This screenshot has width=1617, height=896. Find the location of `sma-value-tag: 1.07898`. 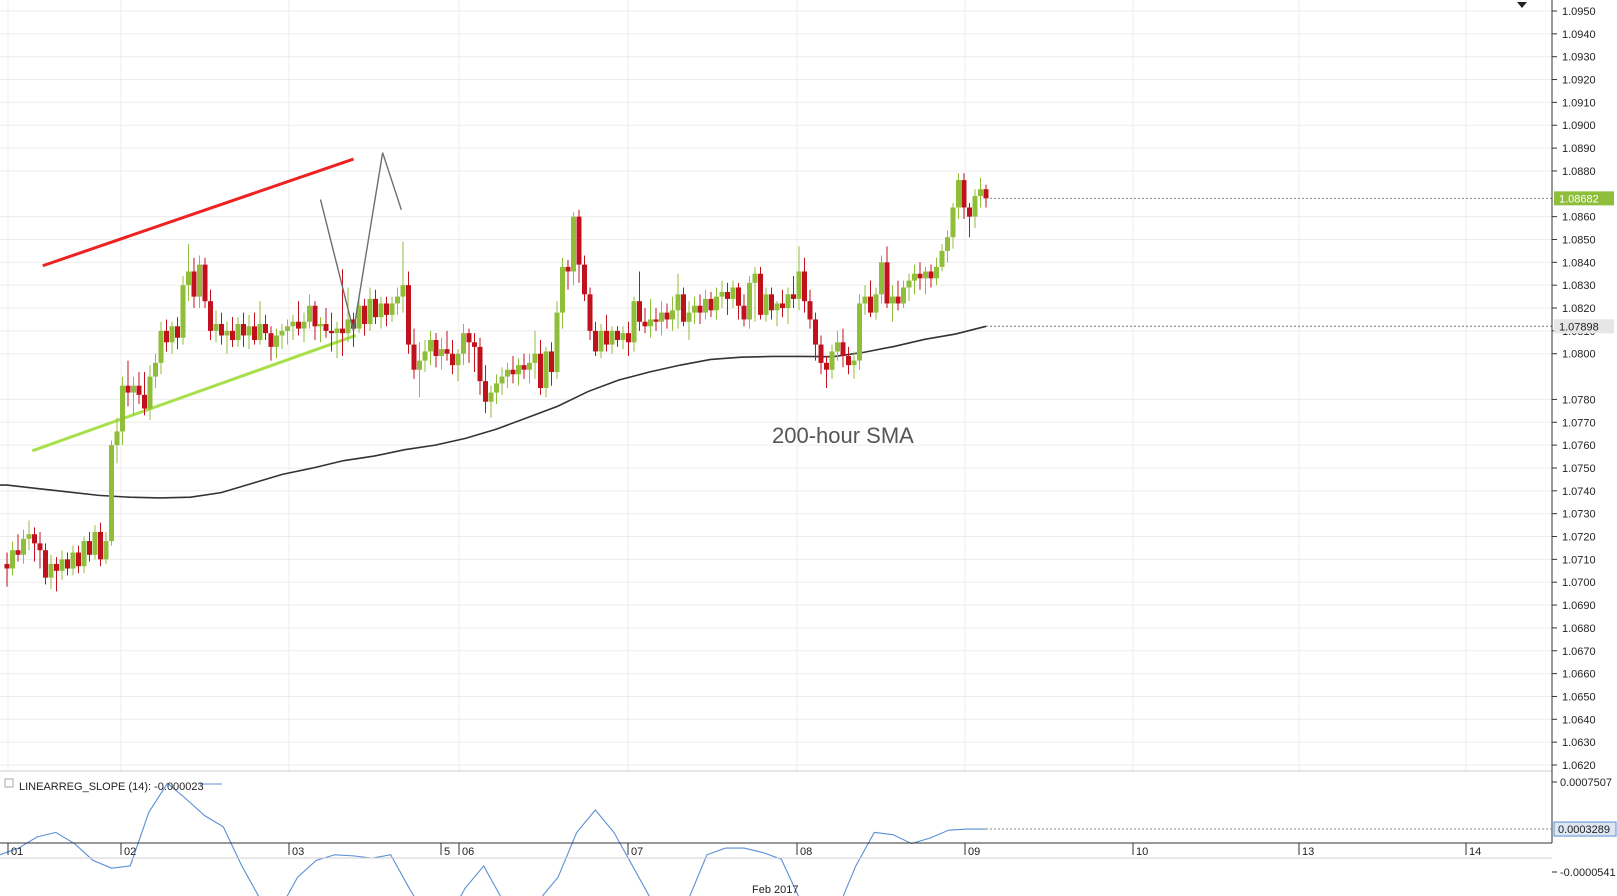

sma-value-tag: 1.07898 is located at coordinates (1584, 326).